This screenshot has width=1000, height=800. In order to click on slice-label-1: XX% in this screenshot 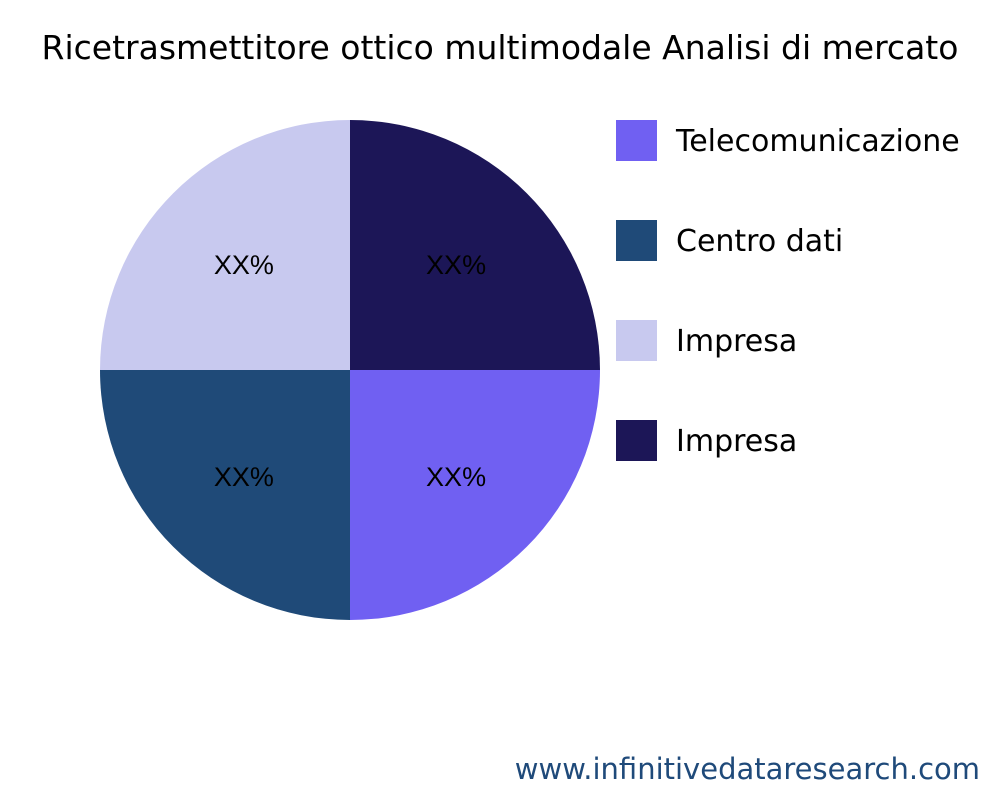, I will do `click(244, 477)`.